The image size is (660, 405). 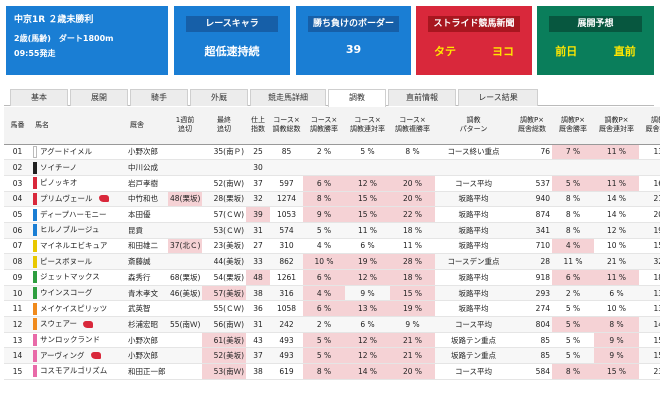 I want to click on horse-name: ピースボヌール, so click(x=78, y=261).